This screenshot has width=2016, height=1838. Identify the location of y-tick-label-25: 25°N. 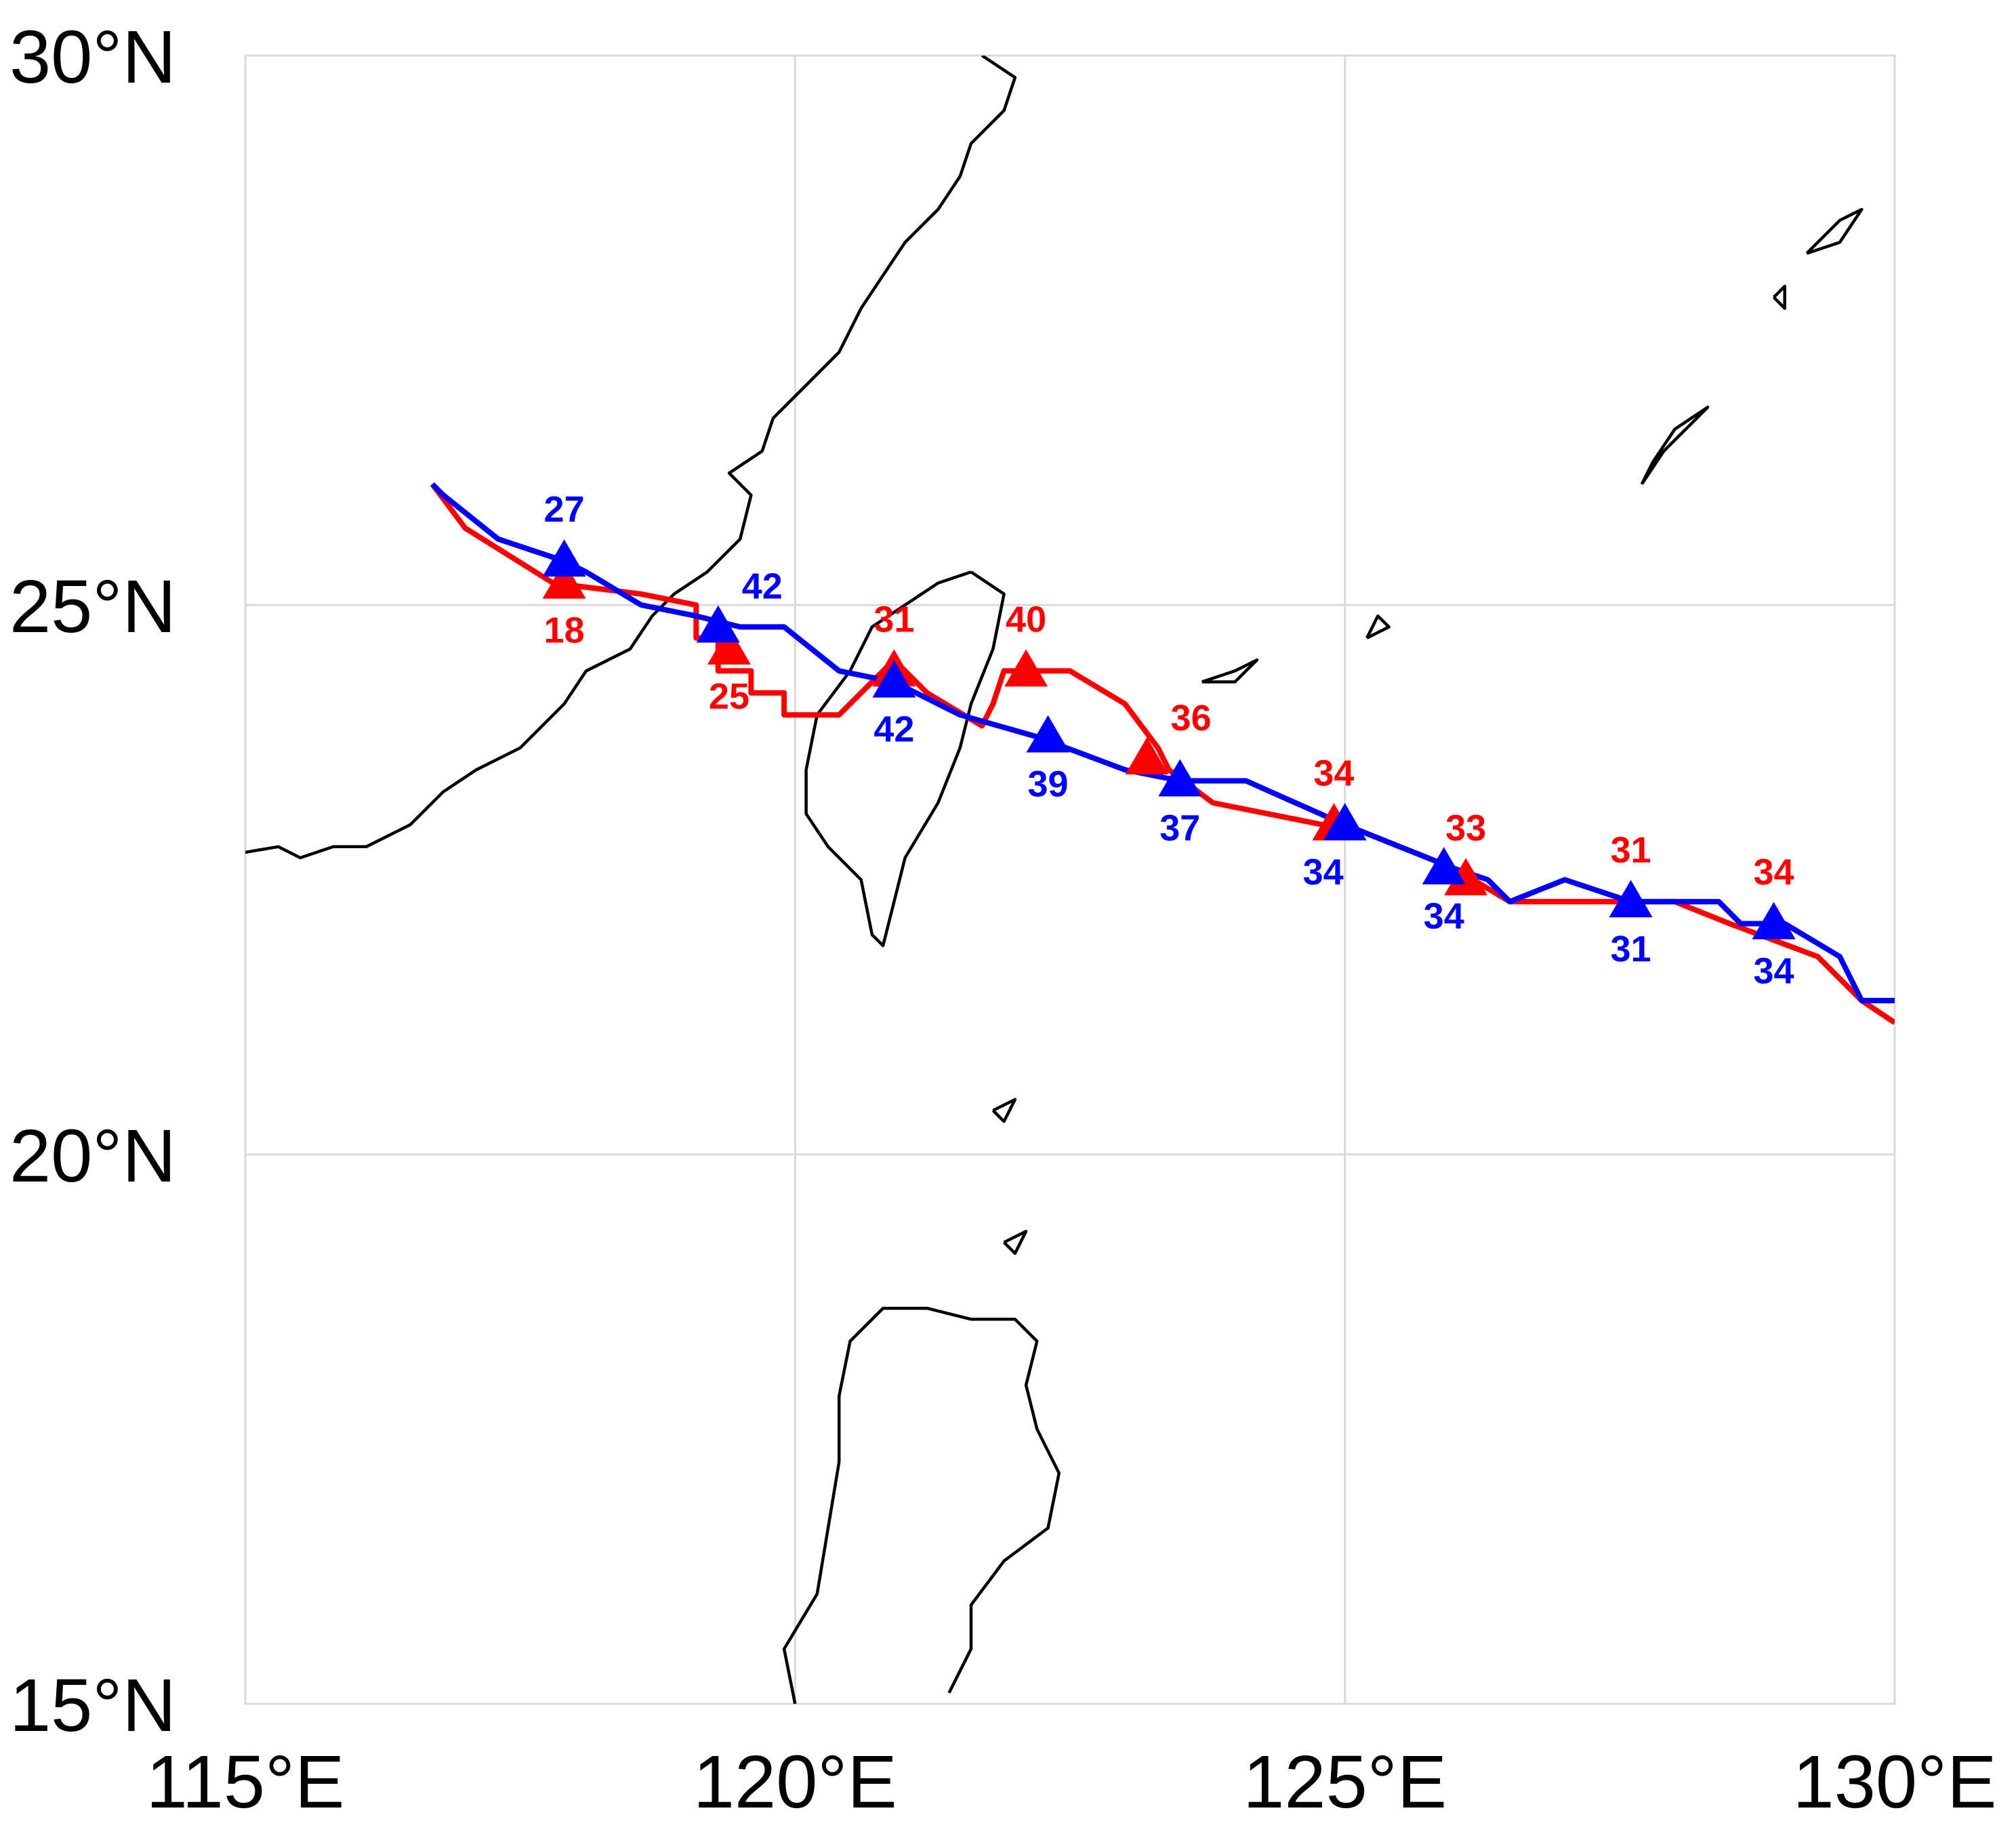
(92, 606).